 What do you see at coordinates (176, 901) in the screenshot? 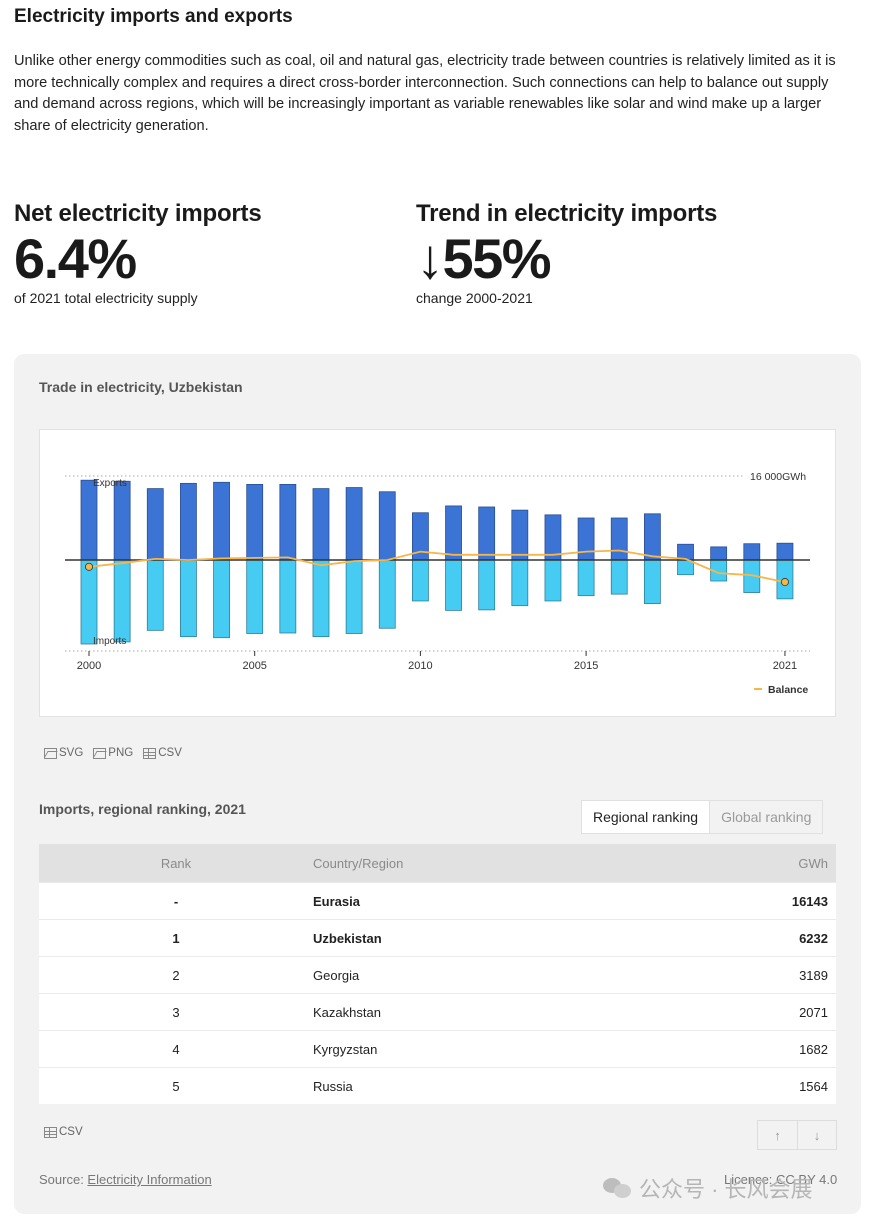
I see `cell-rank: -` at bounding box center [176, 901].